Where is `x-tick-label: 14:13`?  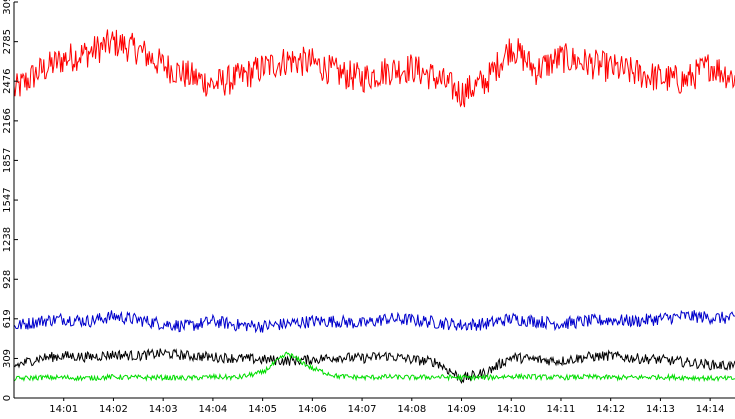 x-tick-label: 14:13 is located at coordinates (660, 409).